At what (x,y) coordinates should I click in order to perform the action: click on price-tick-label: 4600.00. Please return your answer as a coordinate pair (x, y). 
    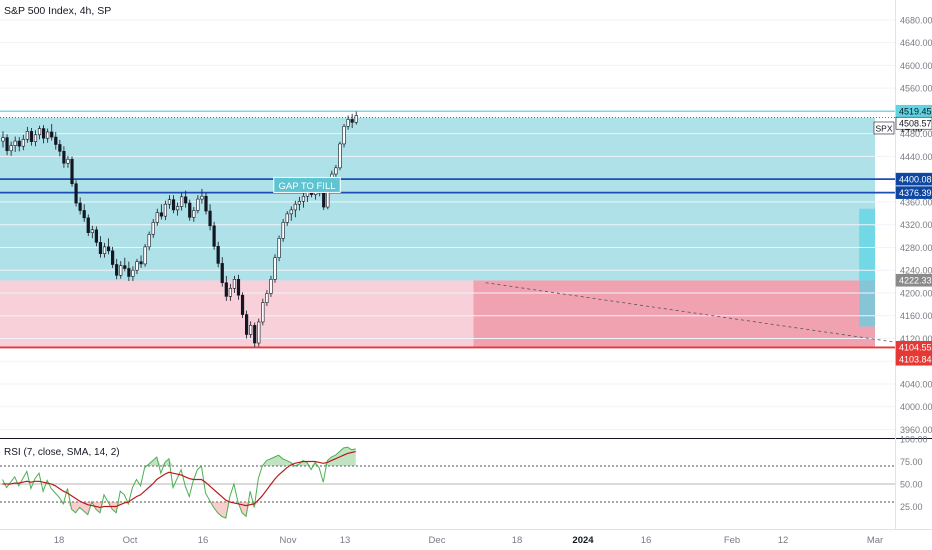
    Looking at the image, I should click on (916, 66).